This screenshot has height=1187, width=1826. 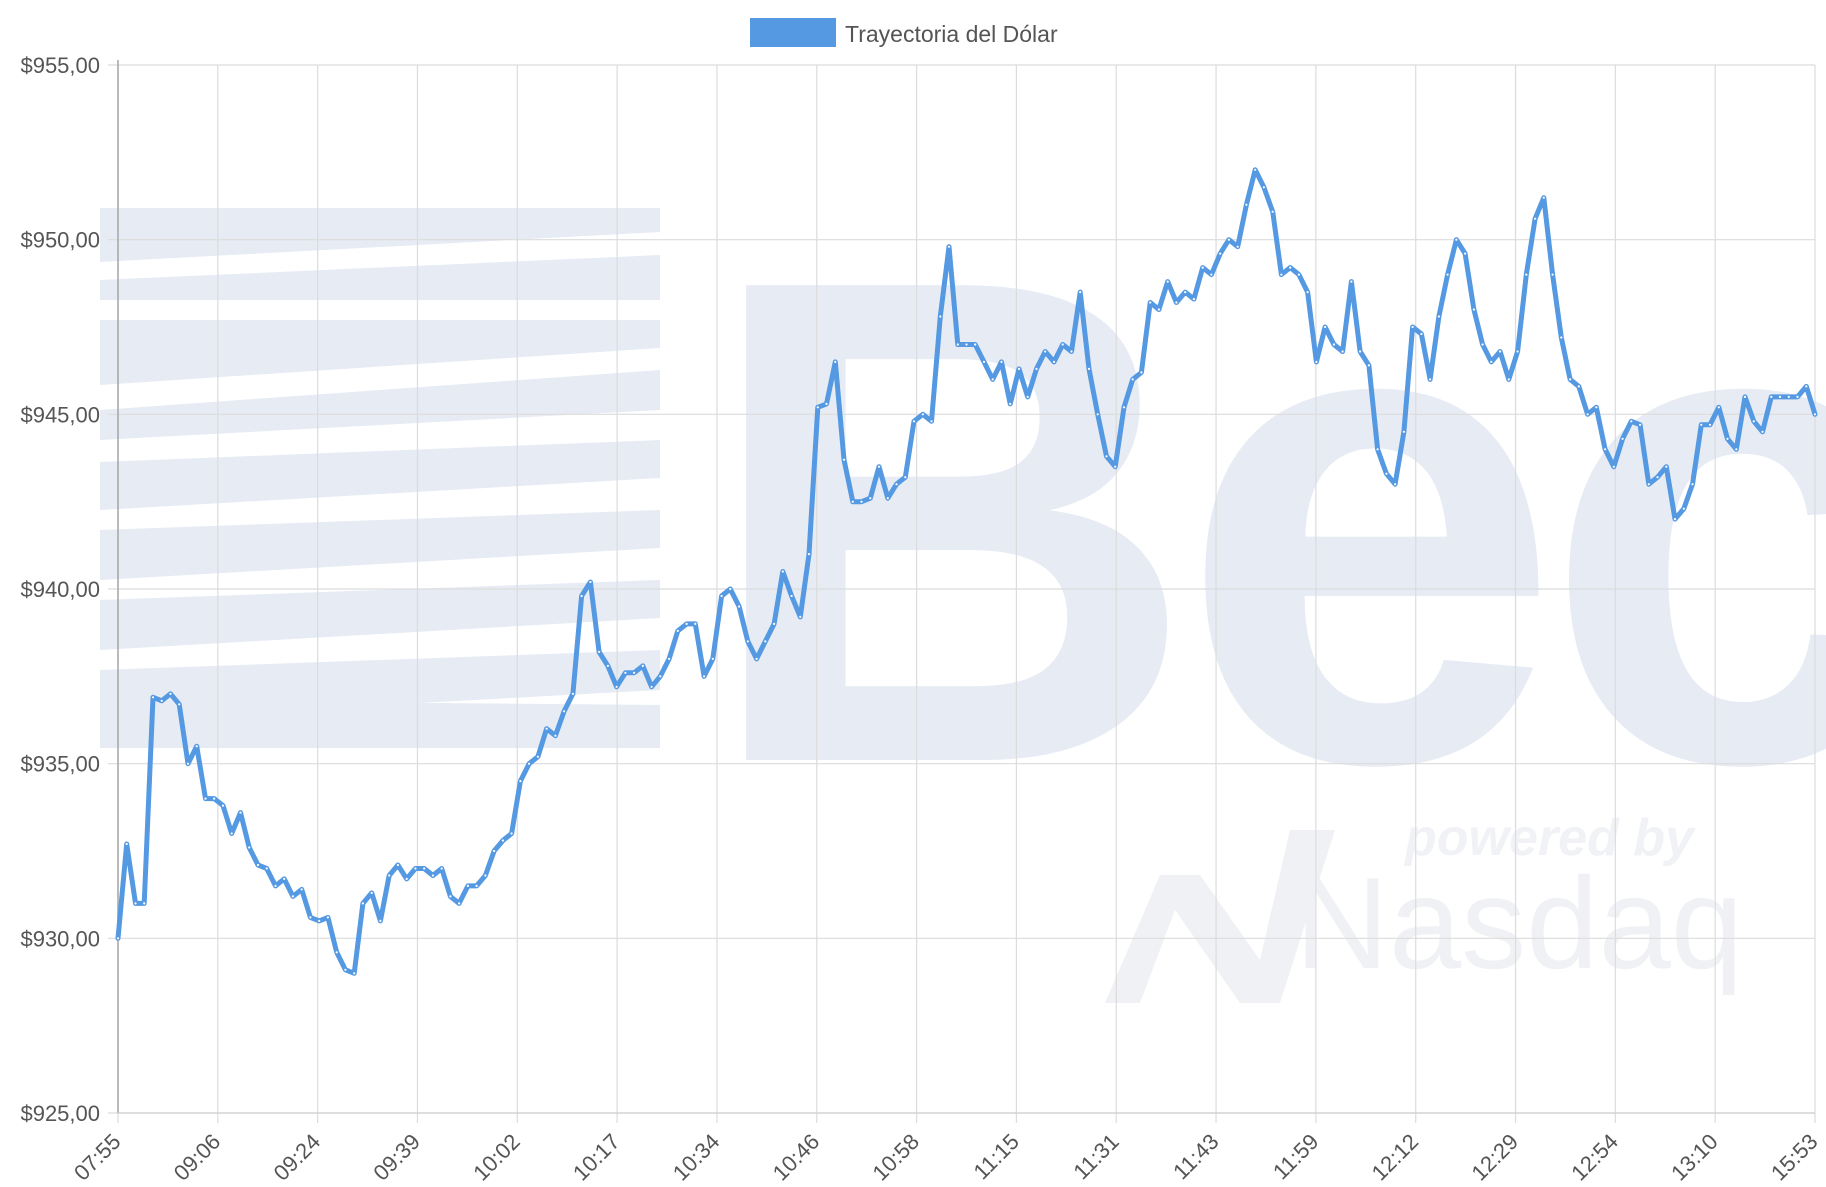 What do you see at coordinates (951, 34) in the screenshot?
I see `legend-label: Trayectoria del Dólar` at bounding box center [951, 34].